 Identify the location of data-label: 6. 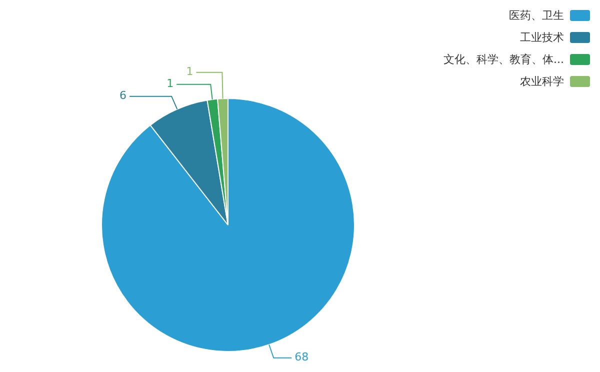
(123, 95).